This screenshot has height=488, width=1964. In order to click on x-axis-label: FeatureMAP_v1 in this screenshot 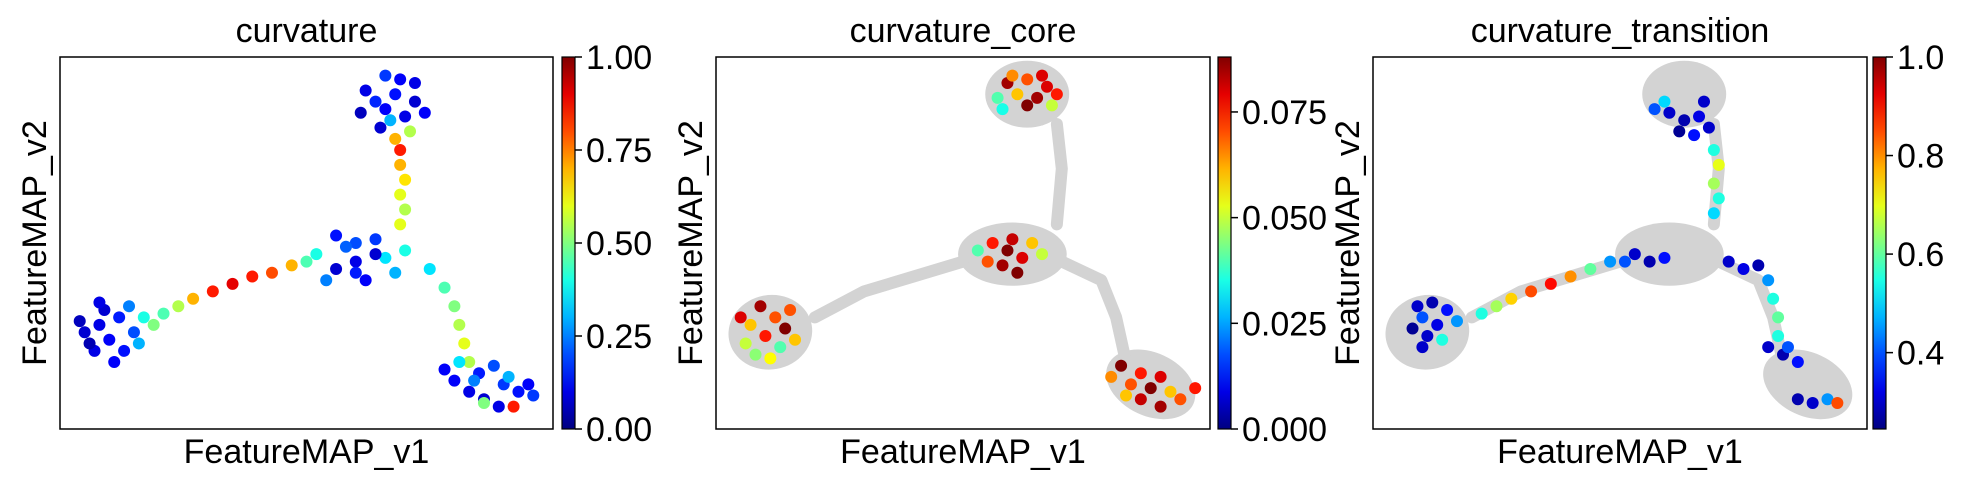, I will do `click(307, 452)`.